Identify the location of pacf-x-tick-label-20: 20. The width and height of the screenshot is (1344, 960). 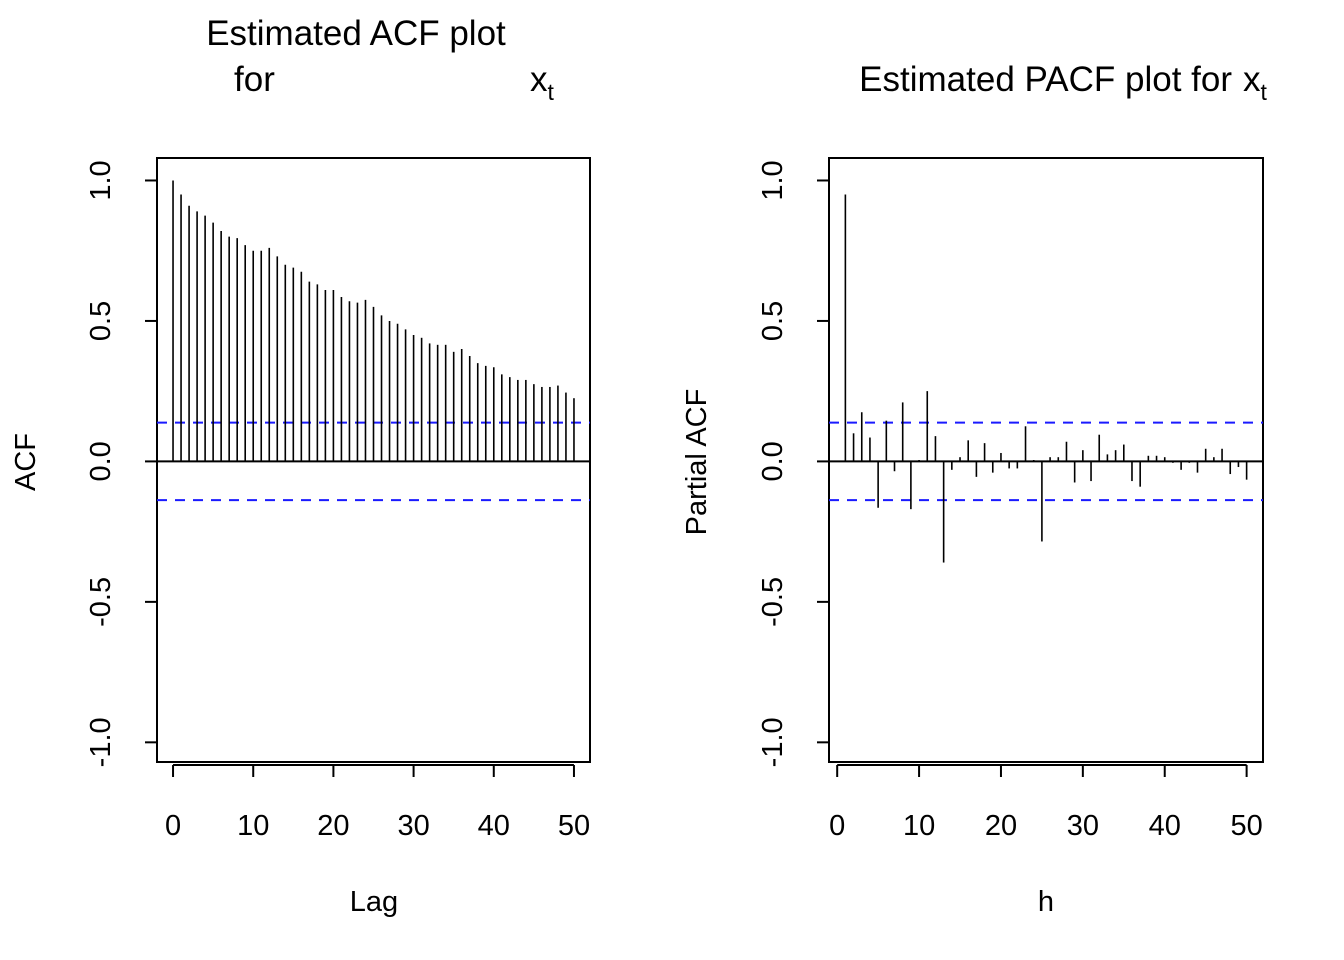
(1001, 826).